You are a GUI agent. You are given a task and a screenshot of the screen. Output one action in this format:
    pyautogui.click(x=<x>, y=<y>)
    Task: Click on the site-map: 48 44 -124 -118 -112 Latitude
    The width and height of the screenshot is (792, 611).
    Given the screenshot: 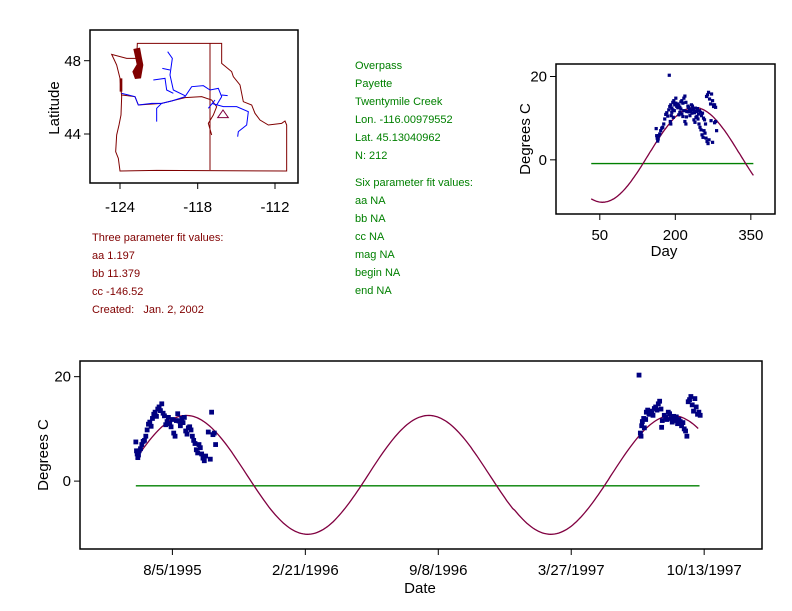 What is the action you would take?
    pyautogui.click(x=172, y=122)
    